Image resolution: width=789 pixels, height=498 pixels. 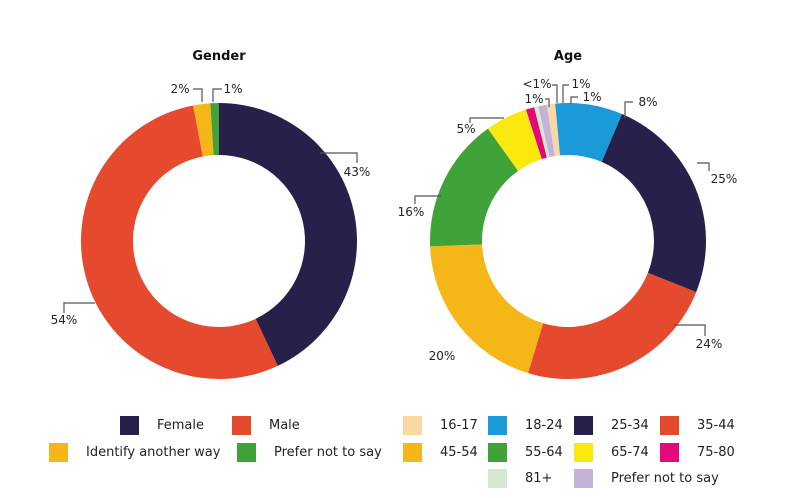 What do you see at coordinates (544, 425) in the screenshot?
I see `legend-label: 18-24` at bounding box center [544, 425].